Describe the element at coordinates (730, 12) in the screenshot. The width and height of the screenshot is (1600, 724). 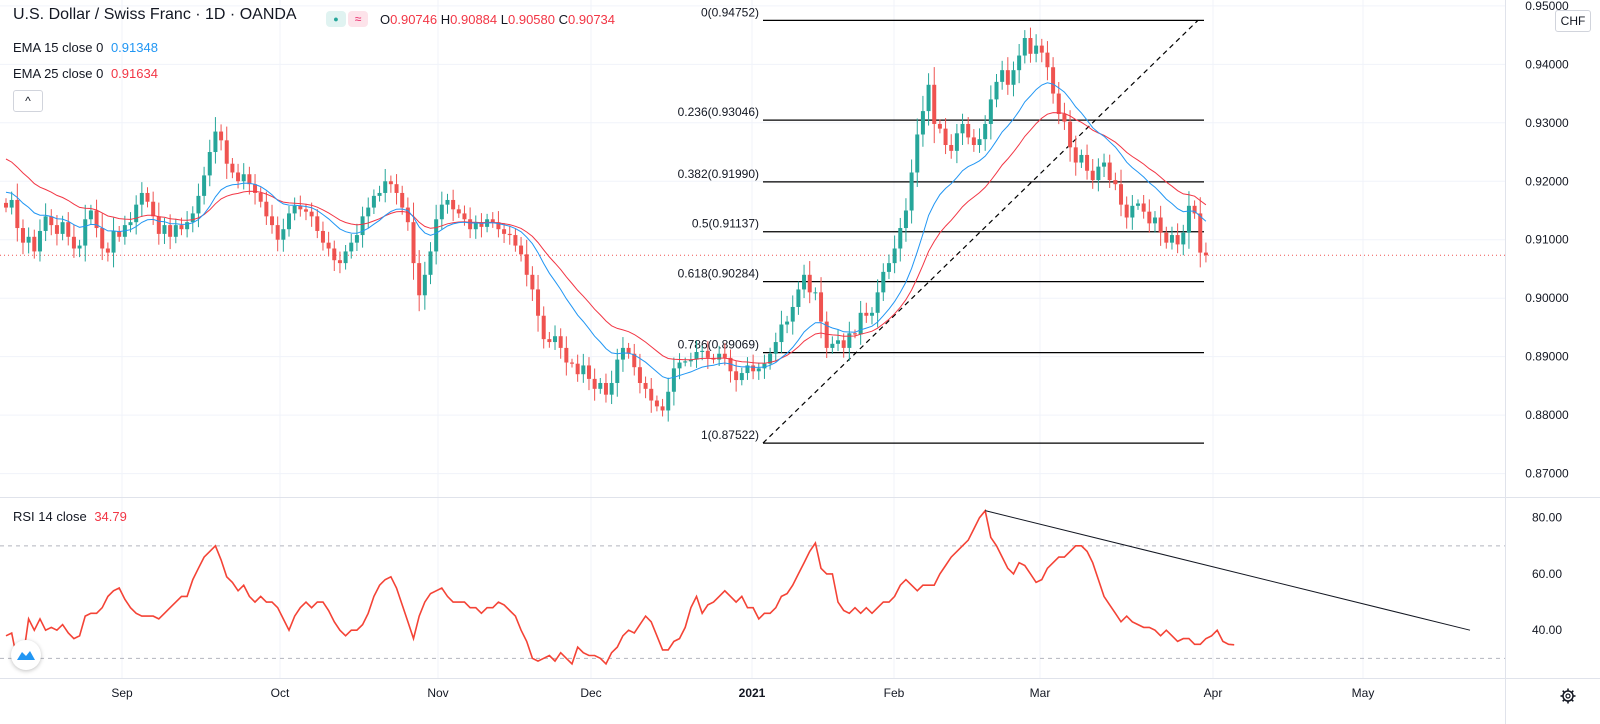
I see `fib-level-label: 0(0.94752)` at that location.